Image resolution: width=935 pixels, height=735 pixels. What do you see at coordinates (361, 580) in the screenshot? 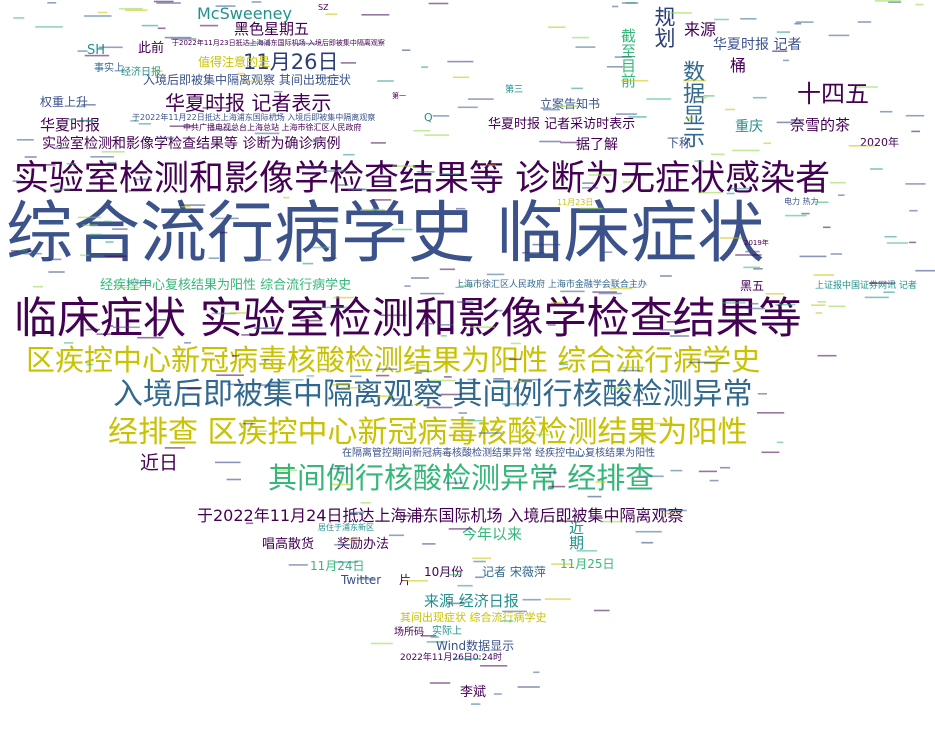
I see `word-50: Twitter` at bounding box center [361, 580].